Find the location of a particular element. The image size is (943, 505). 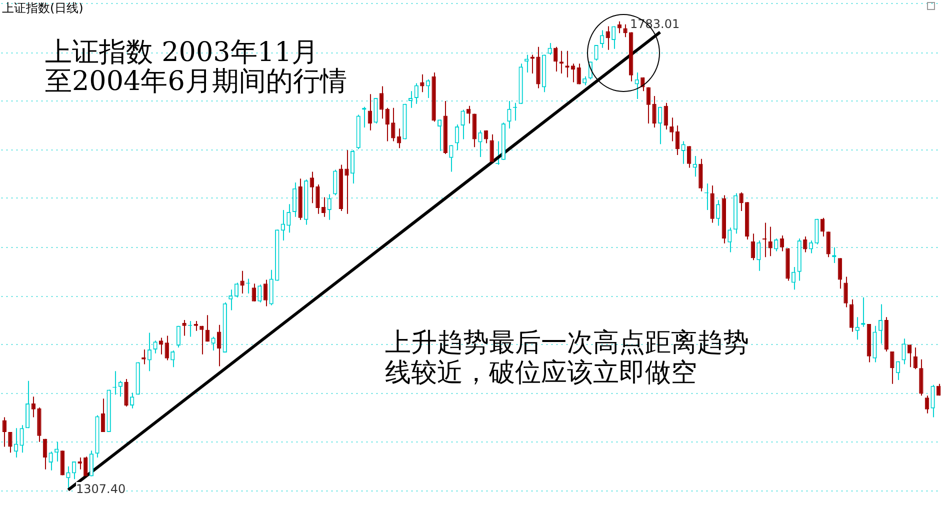

annotation: 至2004年6月期间的行情 is located at coordinates (196, 81).